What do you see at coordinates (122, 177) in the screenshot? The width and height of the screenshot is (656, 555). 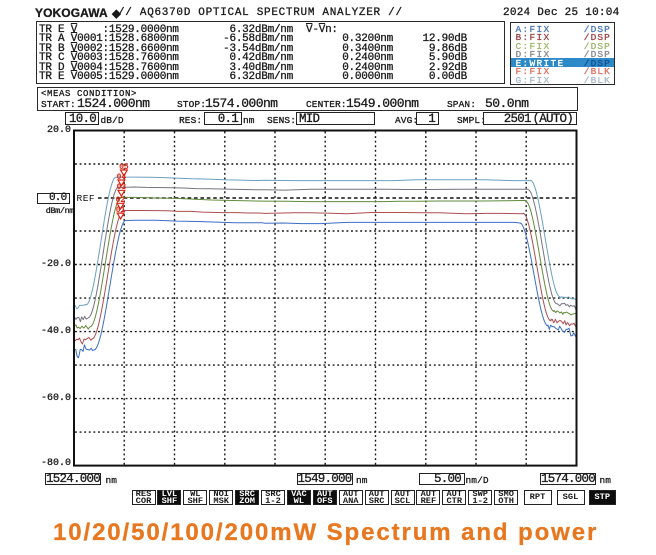 I see `svg-text: 04` at bounding box center [122, 177].